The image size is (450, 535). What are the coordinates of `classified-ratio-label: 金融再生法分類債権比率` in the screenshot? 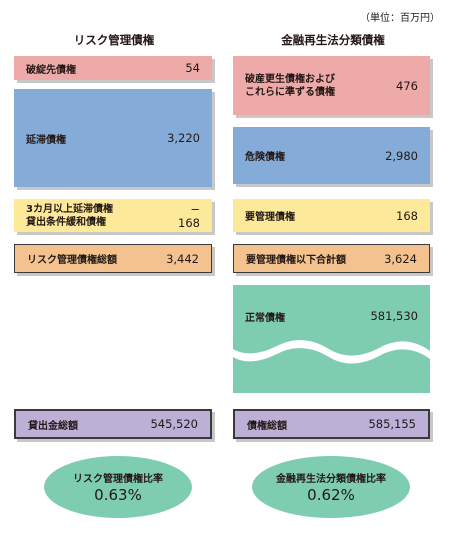 It's located at (331, 479).